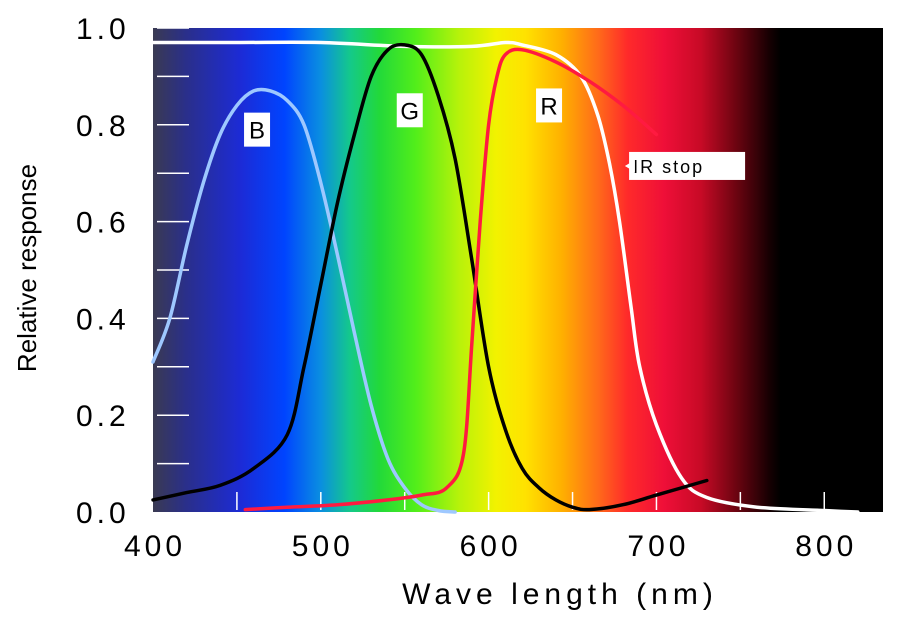 Image resolution: width=897 pixels, height=619 pixels. Describe the element at coordinates (103, 416) in the screenshot. I see `y-tick-label: 0.2` at that location.